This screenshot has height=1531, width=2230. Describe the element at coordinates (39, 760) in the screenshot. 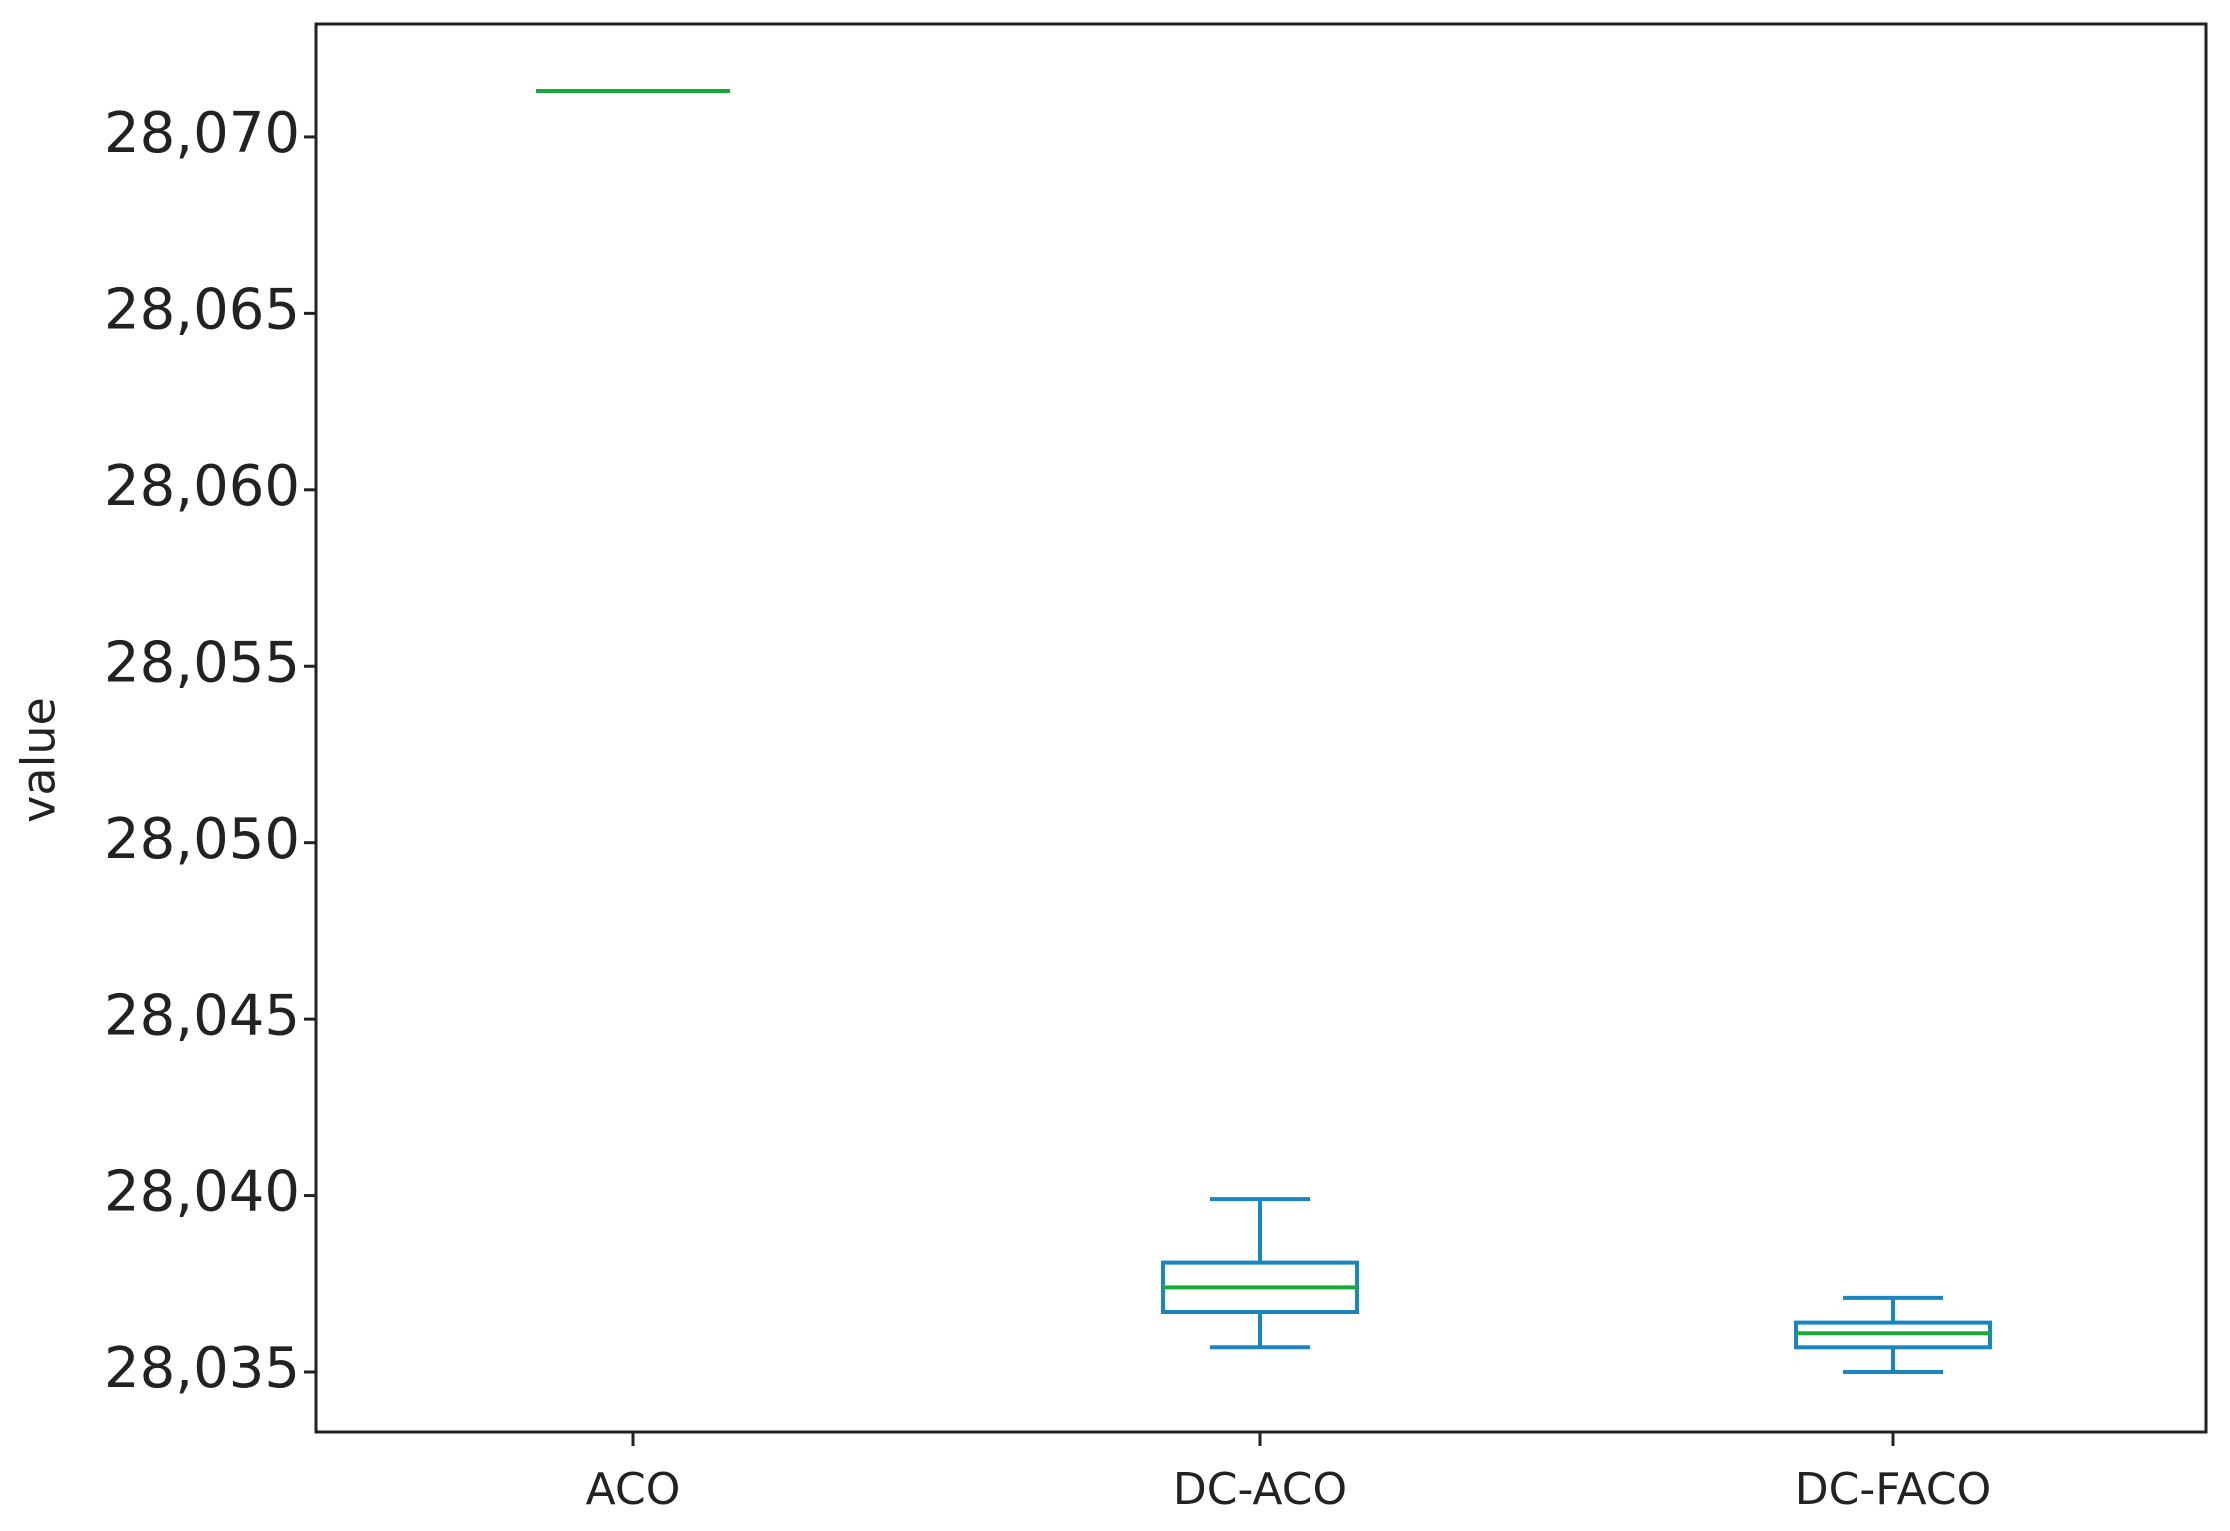

I see `y-axis-label: value` at that location.